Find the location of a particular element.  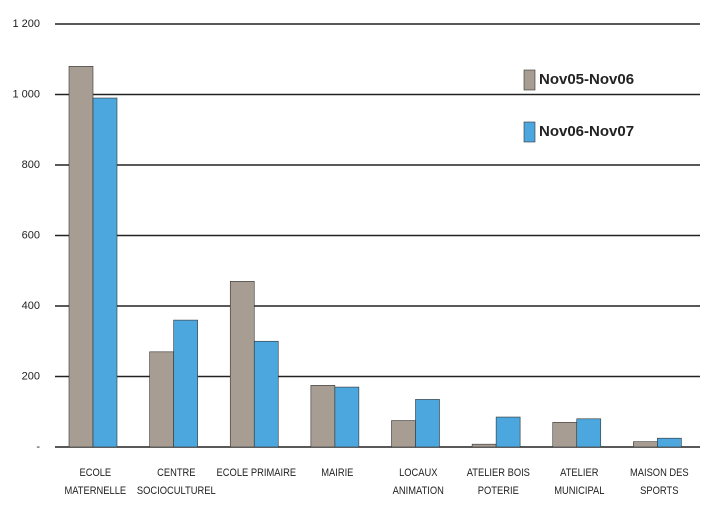

legend-label: Nov06-Nov07 is located at coordinates (586, 131).